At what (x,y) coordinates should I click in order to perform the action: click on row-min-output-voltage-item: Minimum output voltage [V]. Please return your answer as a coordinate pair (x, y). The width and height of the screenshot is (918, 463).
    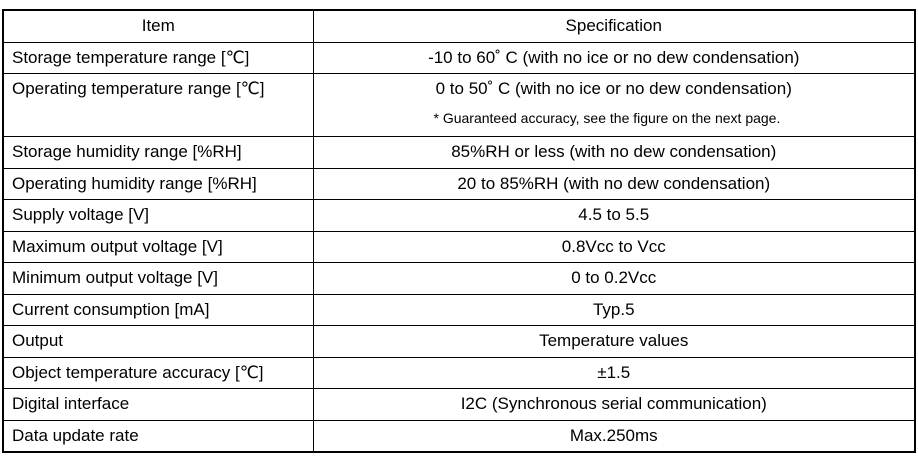
    Looking at the image, I should click on (158, 278).